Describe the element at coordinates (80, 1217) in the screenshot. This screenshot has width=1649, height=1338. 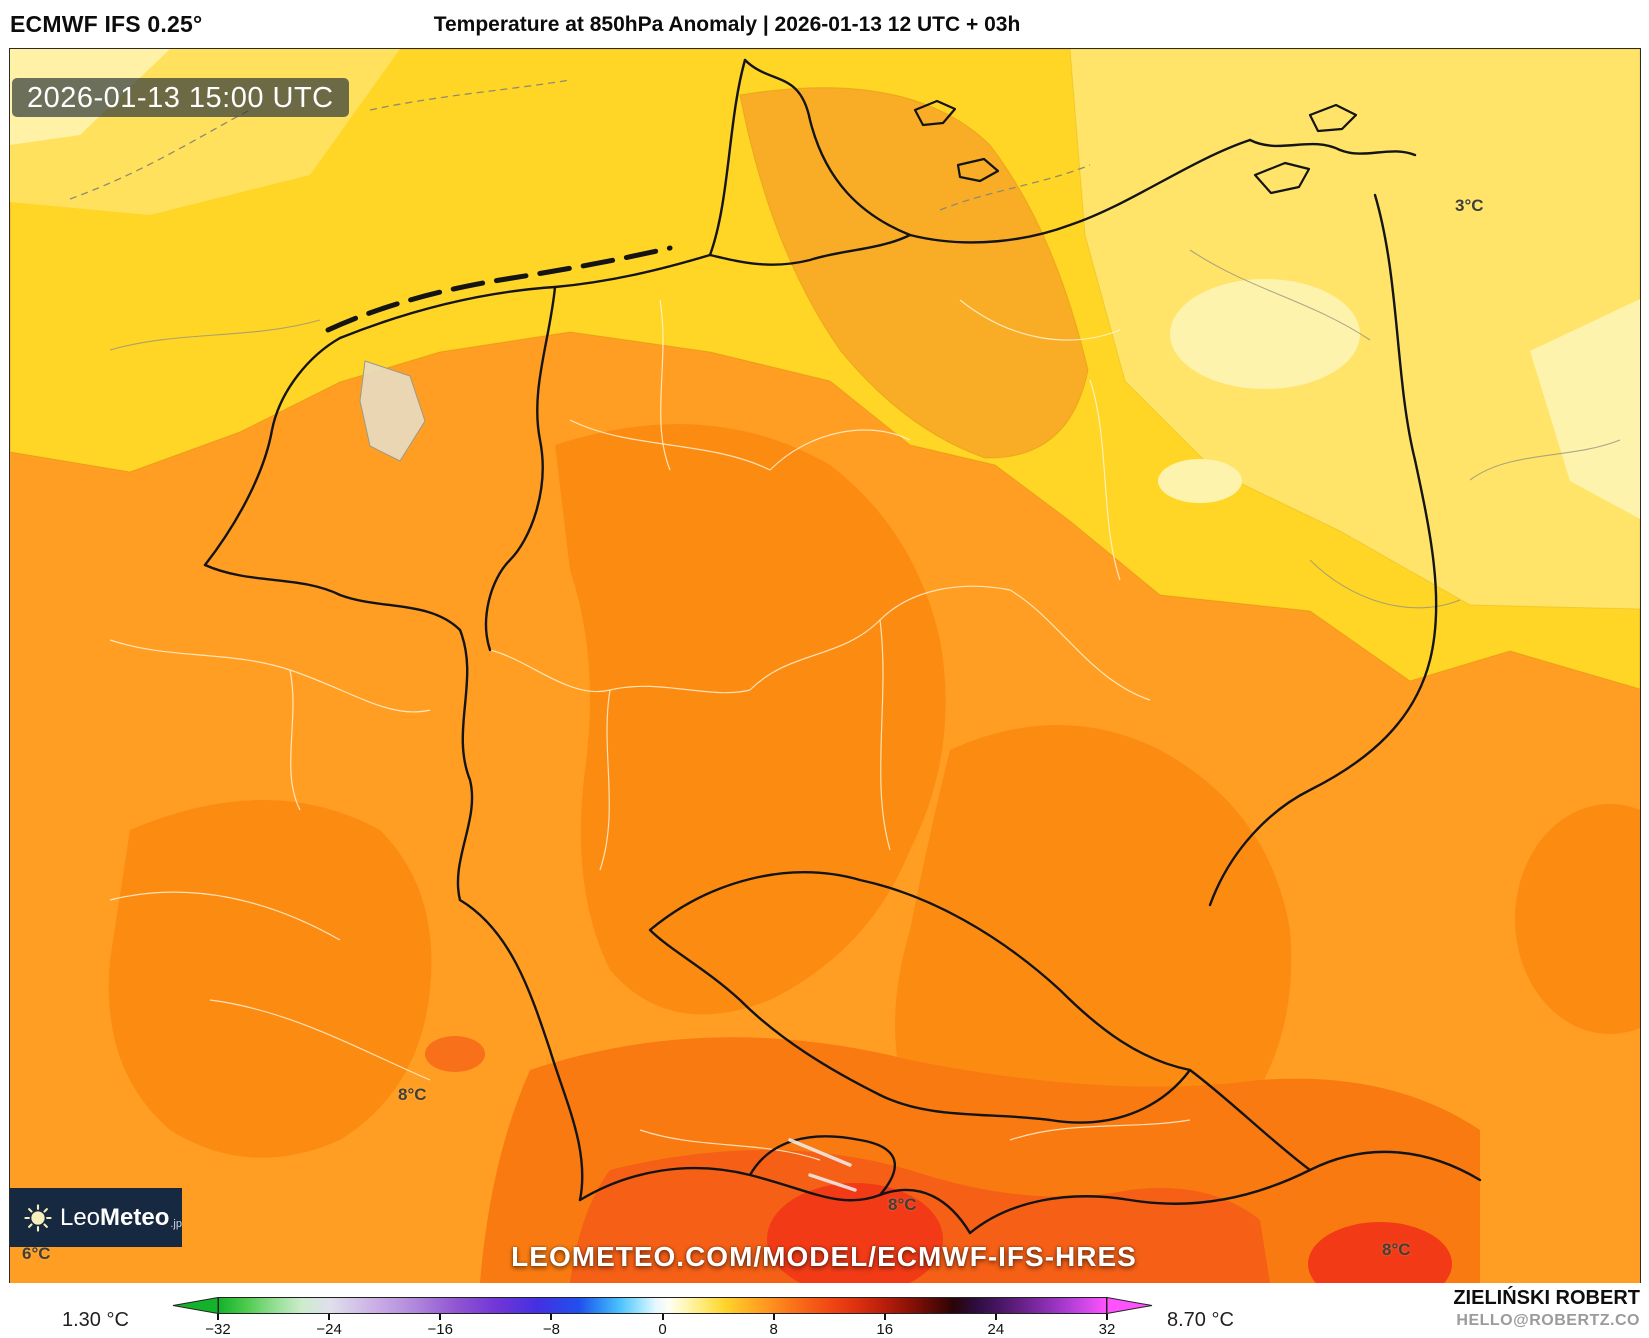
I see `logo-brand-light: Leo` at that location.